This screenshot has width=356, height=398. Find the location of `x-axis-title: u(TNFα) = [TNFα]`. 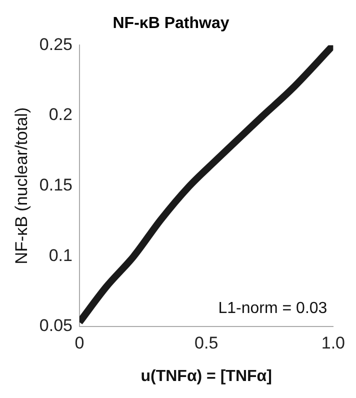

x-axis-title: u(TNFα) = [TNFα] is located at coordinates (206, 376).